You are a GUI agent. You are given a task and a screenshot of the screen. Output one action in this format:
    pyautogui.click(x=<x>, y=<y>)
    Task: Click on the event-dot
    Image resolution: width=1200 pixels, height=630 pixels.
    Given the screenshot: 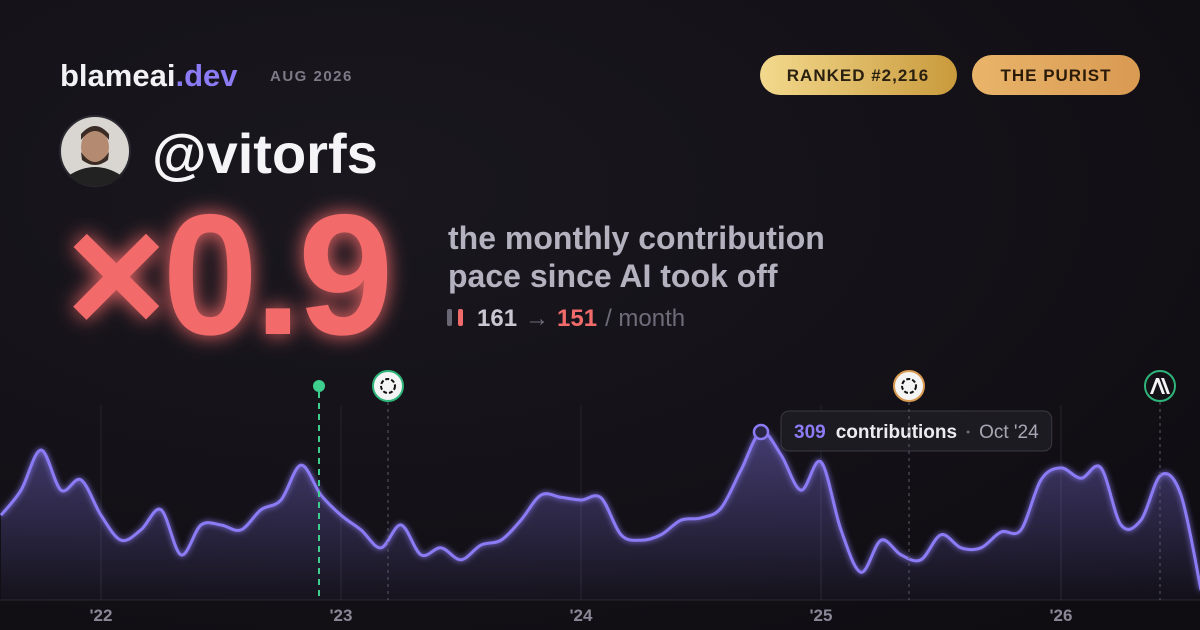 What is the action you would take?
    pyautogui.click(x=319, y=386)
    